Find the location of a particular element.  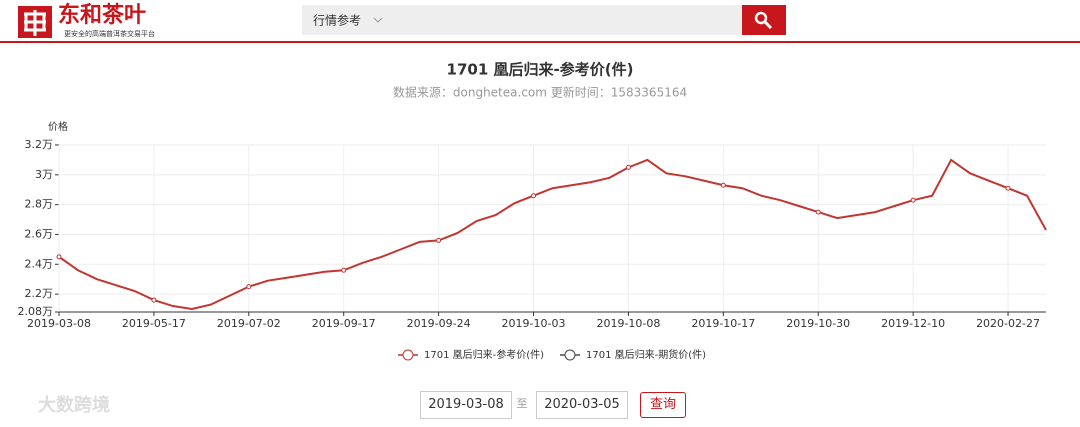

y-tick-label: 2.08万 is located at coordinates (36, 311).